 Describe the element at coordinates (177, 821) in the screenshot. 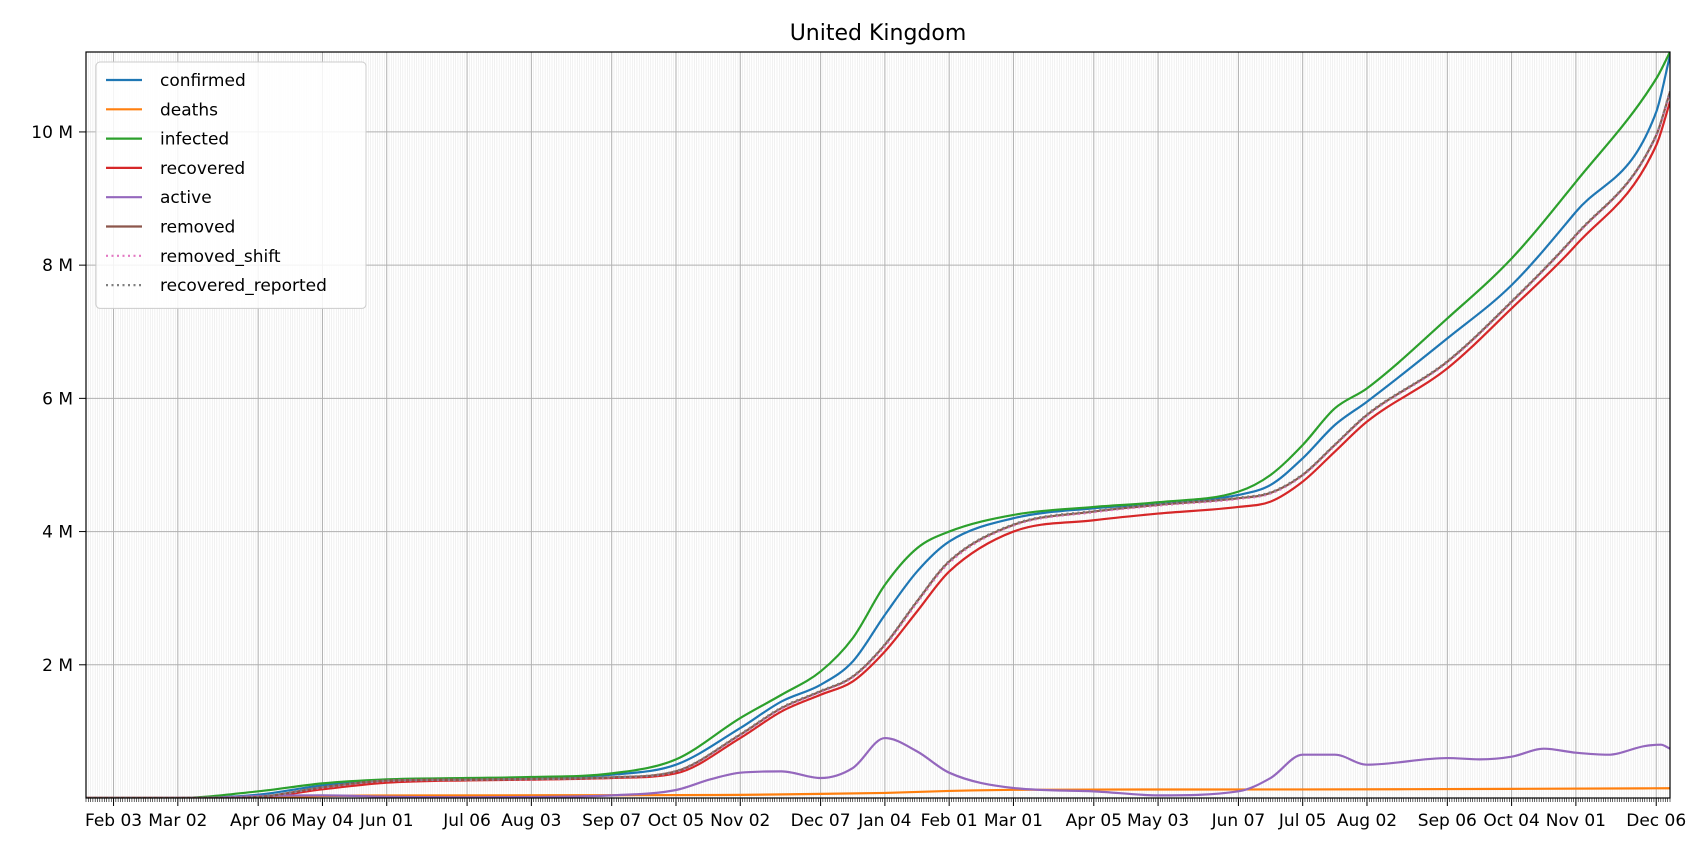

I see `x-tick-label: Mar 02` at that location.